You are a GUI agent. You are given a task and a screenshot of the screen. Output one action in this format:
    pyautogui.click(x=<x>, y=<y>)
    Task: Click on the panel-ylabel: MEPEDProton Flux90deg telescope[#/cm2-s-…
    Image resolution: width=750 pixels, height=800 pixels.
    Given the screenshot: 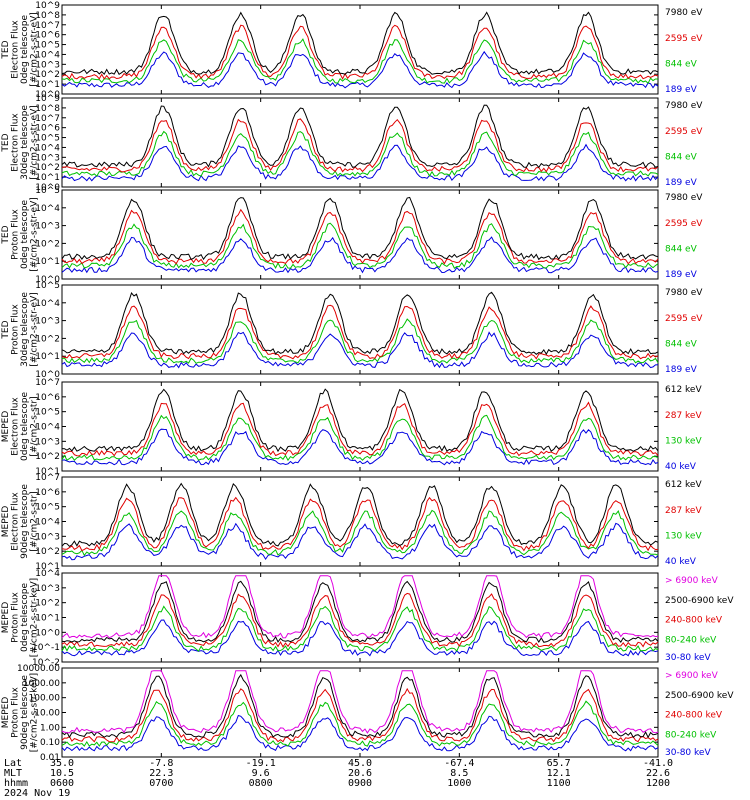 What is the action you would take?
    pyautogui.click(x=20, y=712)
    